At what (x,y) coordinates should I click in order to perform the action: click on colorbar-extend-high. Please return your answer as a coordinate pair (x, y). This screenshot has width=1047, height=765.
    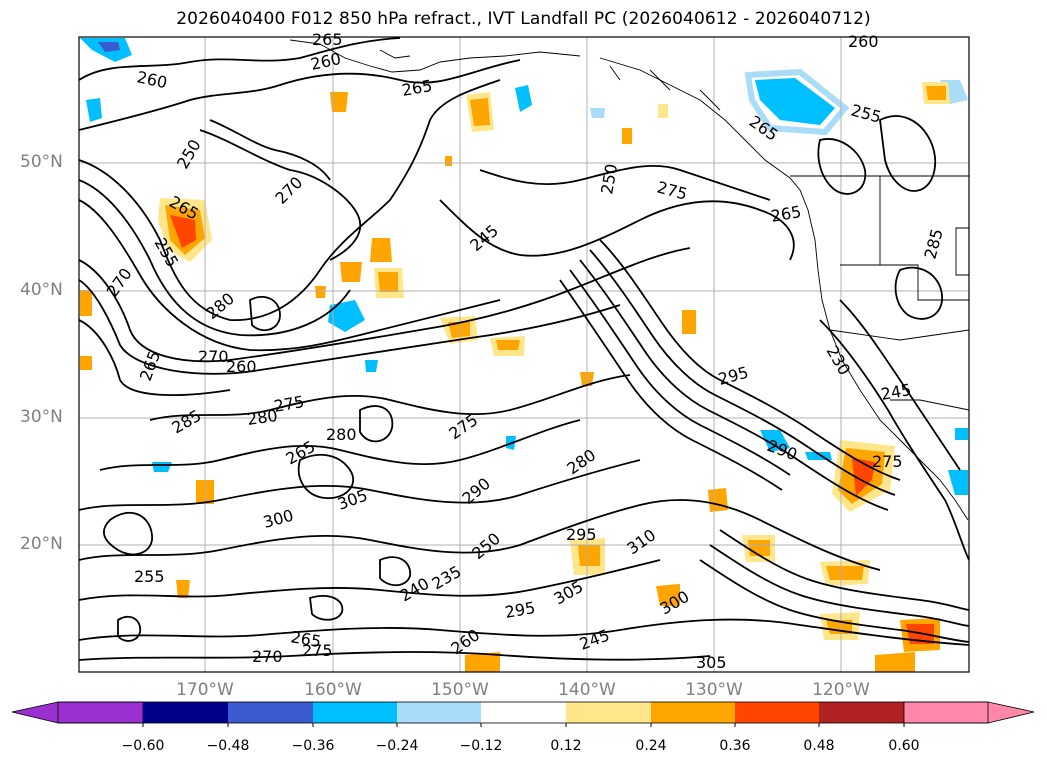
    Looking at the image, I should click on (969, 712).